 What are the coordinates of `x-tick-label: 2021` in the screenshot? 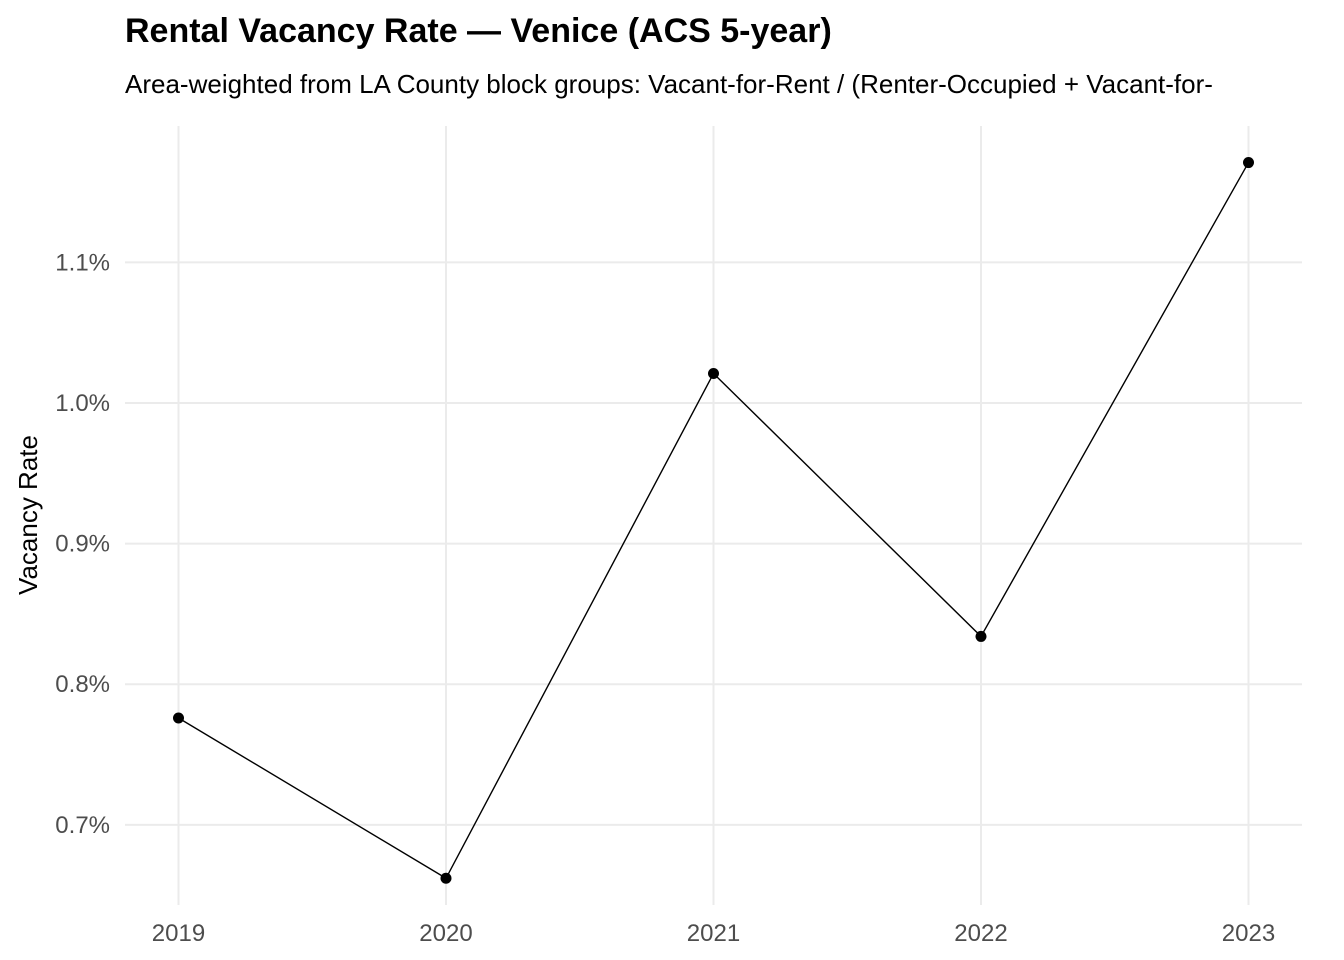 It's located at (713, 933).